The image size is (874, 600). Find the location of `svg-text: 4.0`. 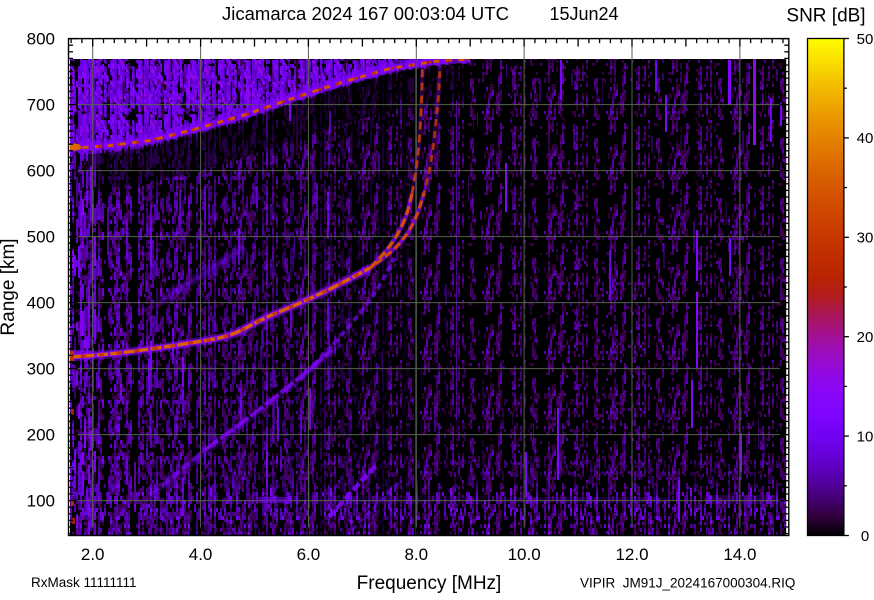

svg-text: 4.0 is located at coordinates (201, 554).